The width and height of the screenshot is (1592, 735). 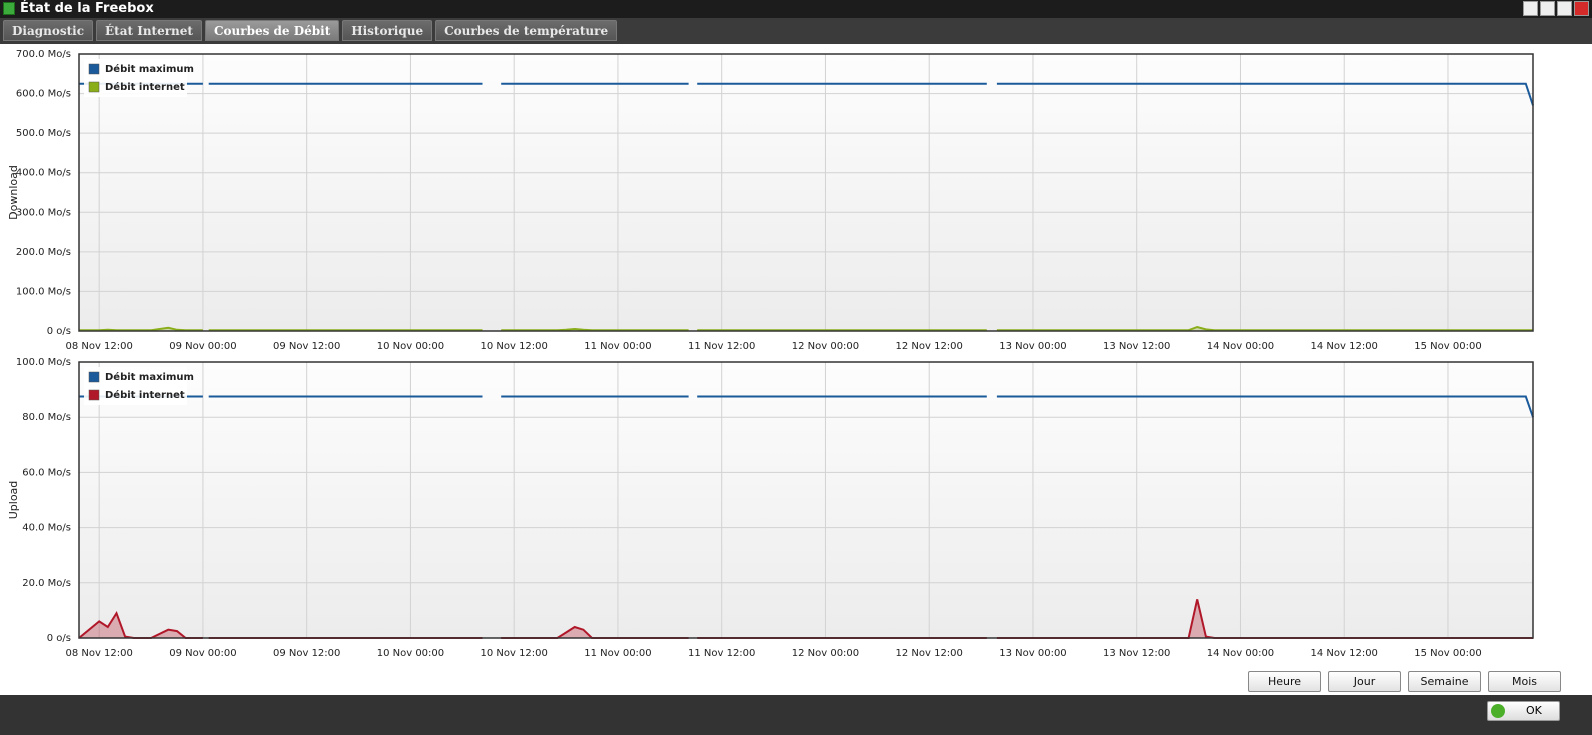 I want to click on range-button: Heure, so click(x=1284, y=681).